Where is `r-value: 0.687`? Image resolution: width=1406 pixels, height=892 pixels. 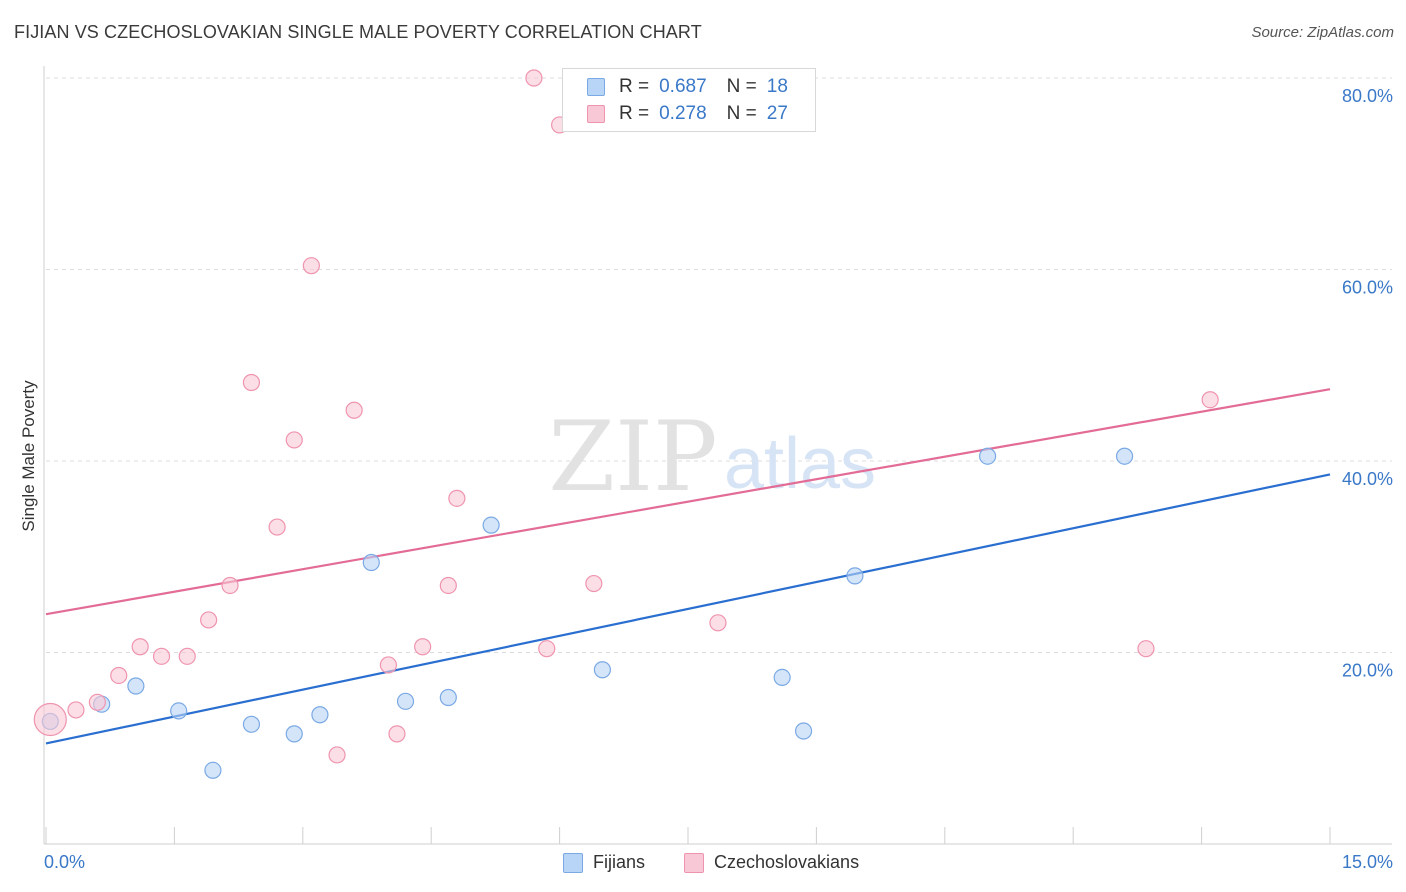
r-value: 0.687 is located at coordinates (683, 86).